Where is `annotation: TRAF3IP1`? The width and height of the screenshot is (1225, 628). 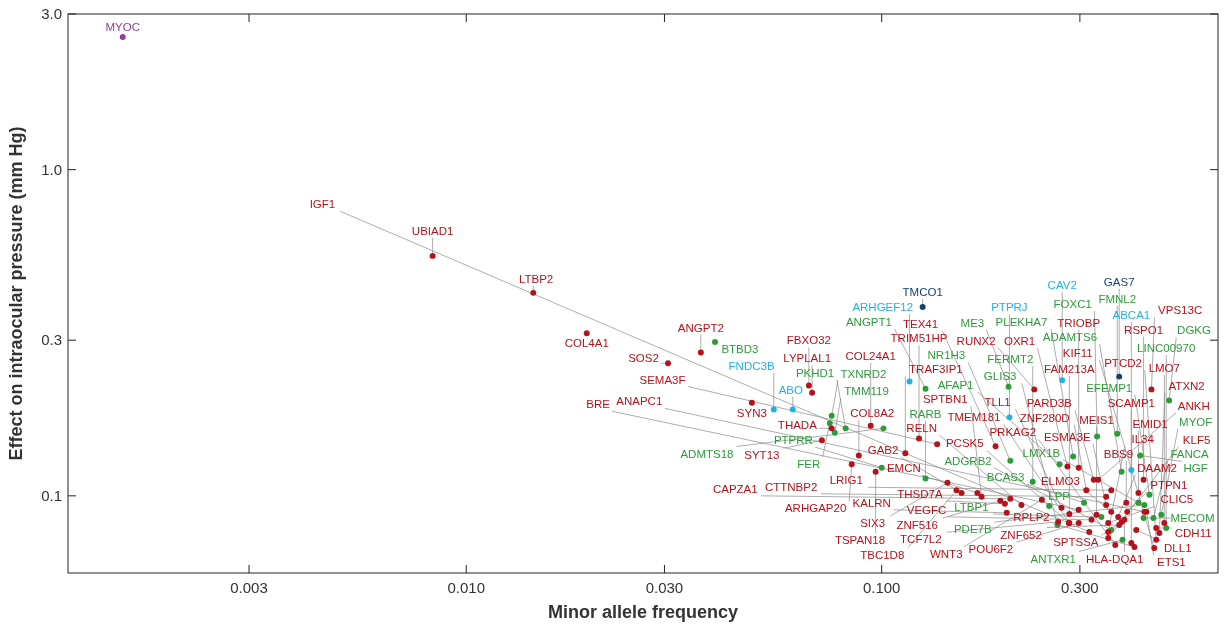 annotation: TRAF3IP1 is located at coordinates (936, 369).